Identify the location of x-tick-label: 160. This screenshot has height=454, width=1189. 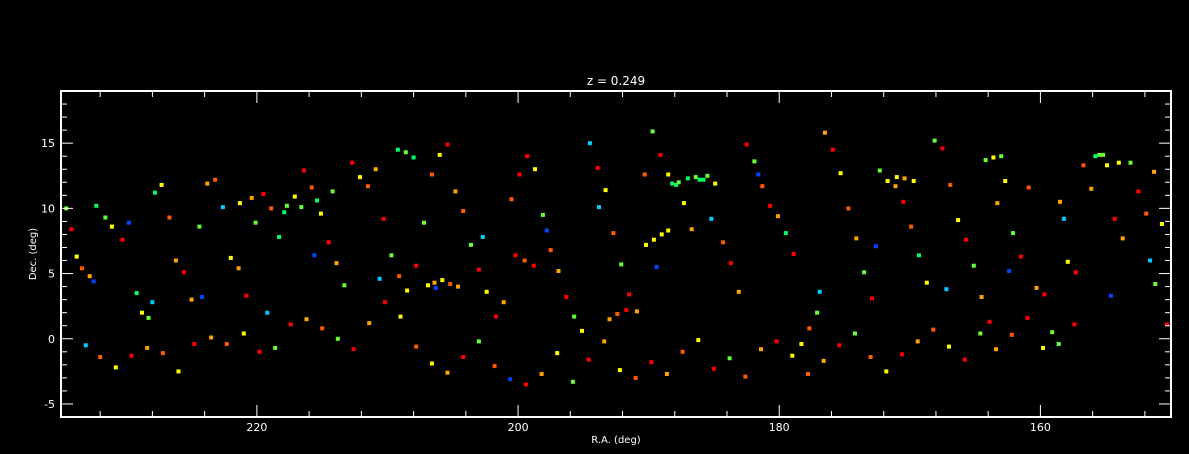
(1040, 427).